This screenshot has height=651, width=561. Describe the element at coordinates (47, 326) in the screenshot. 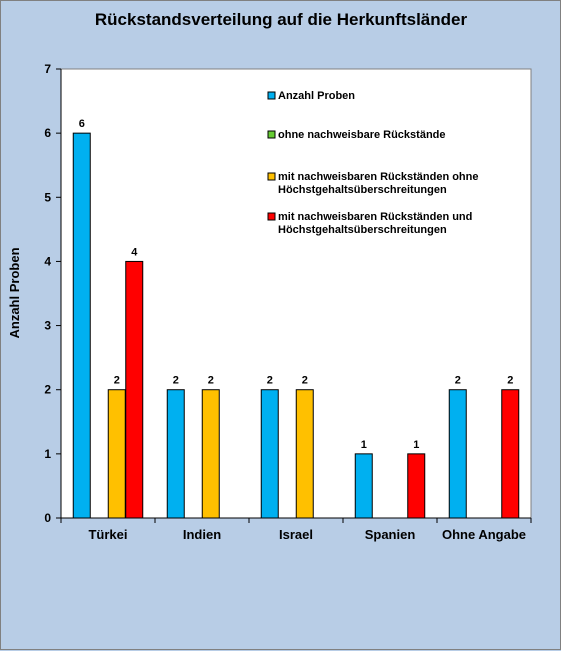

I see `y-tick-label: 3` at that location.